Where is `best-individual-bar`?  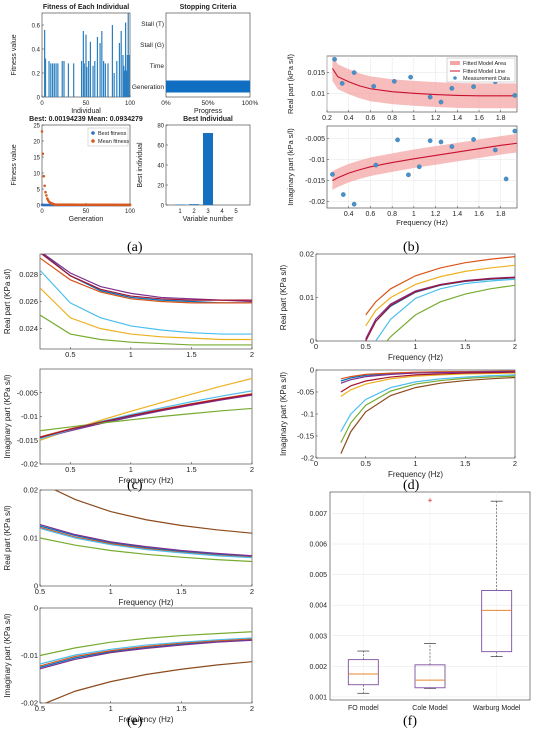
best-individual-bar is located at coordinates (194, 204).